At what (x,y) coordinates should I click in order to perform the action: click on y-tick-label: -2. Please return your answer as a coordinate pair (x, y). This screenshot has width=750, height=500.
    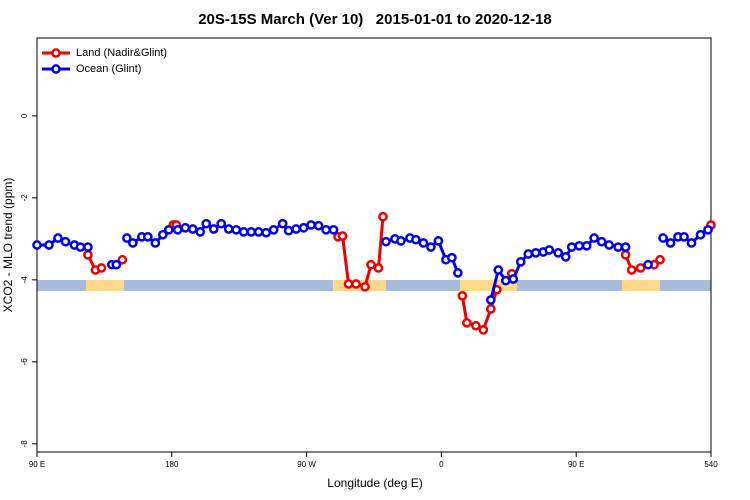
    Looking at the image, I should click on (24, 198).